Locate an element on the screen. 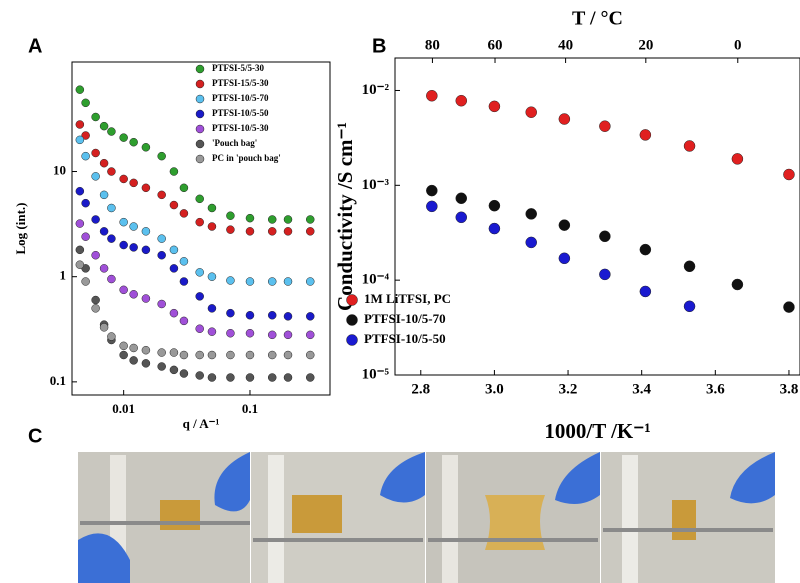  x-tick-label: 3.4 is located at coordinates (641, 389).